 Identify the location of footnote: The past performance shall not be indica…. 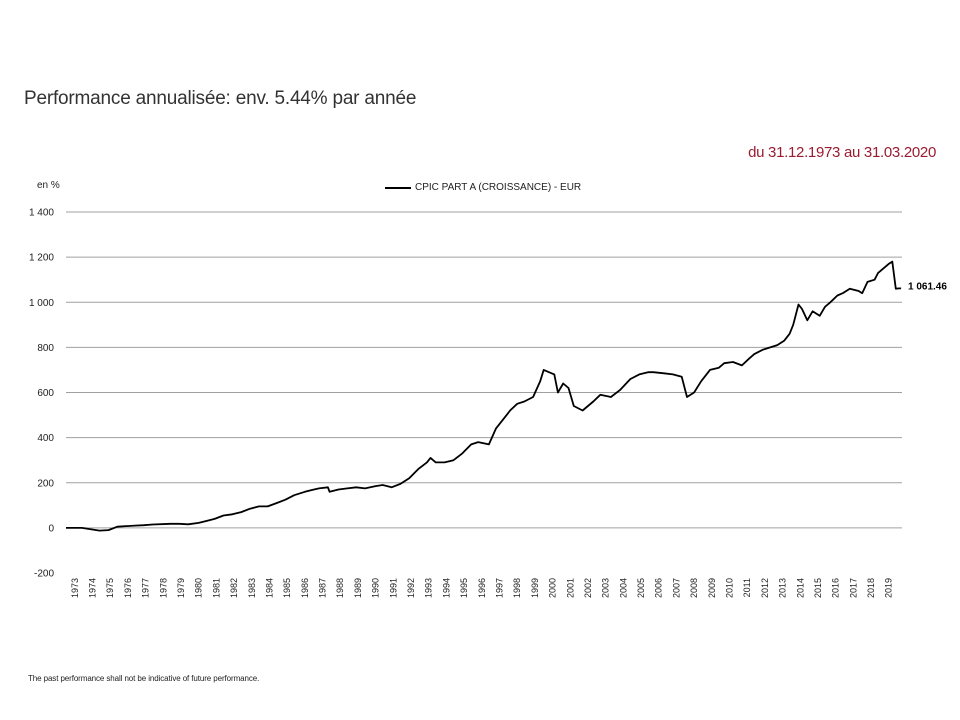
(144, 678).